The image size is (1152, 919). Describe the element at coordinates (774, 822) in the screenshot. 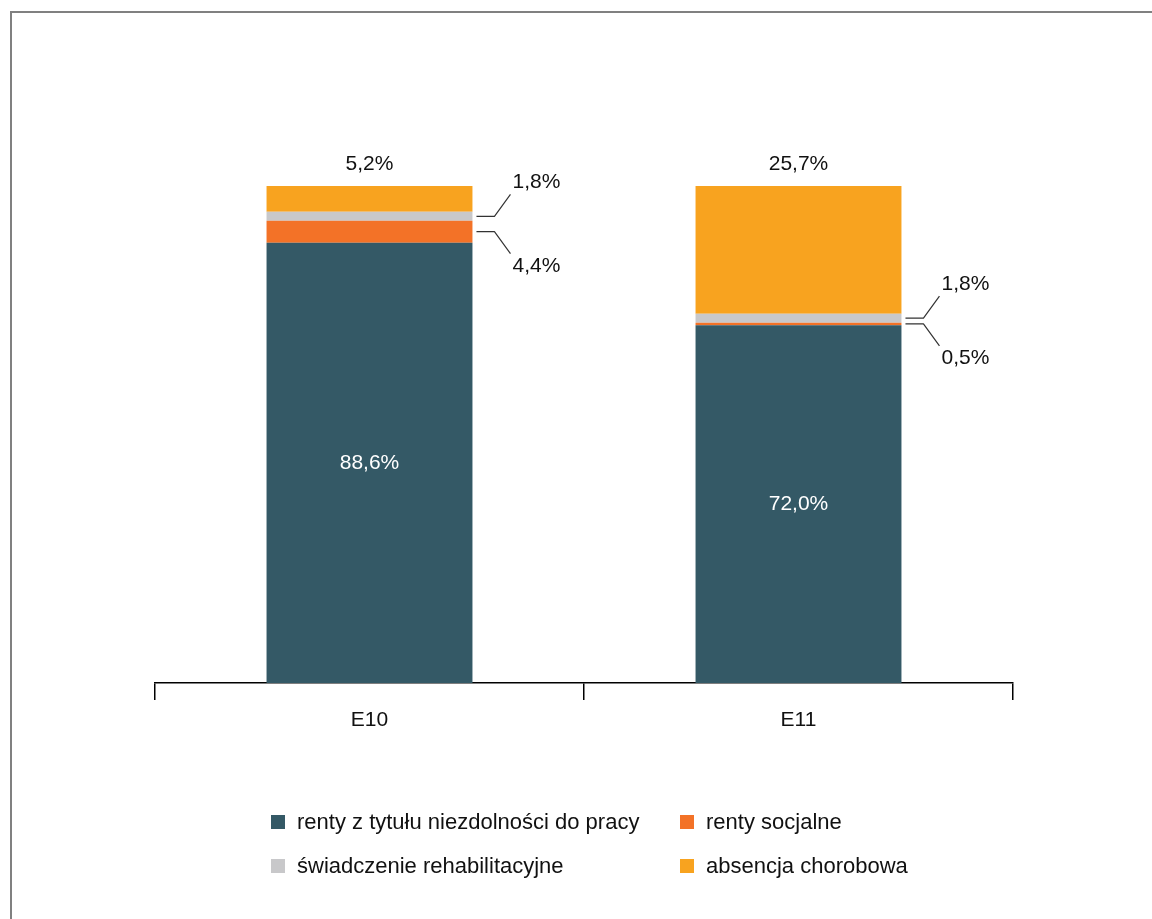

I see `legend-label: renty socjalne` at that location.